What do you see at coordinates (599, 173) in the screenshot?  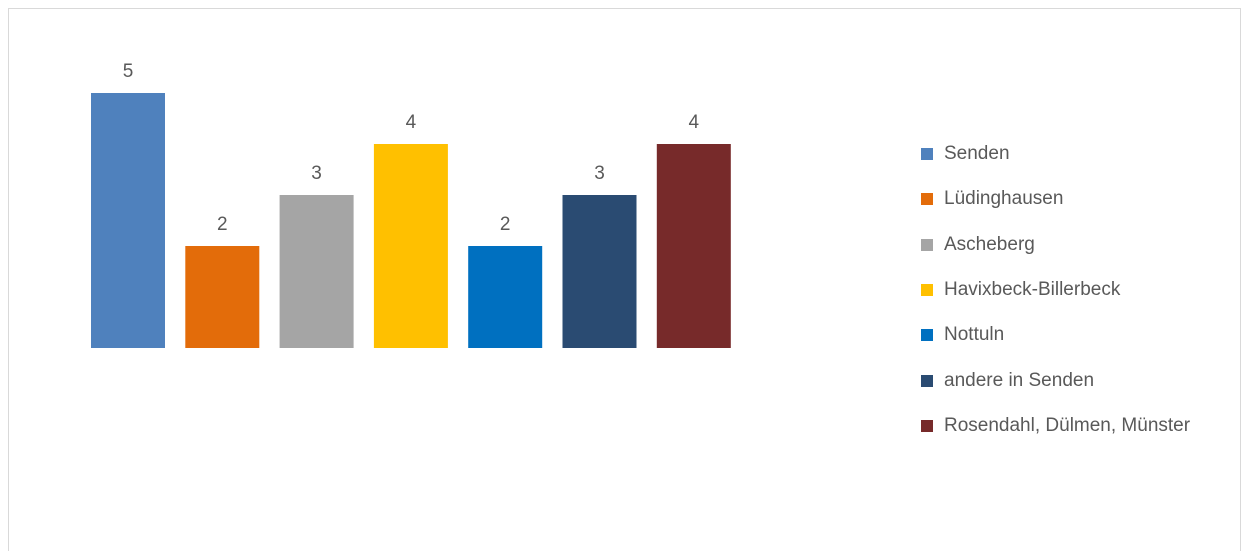 I see `data-label-5: 3` at bounding box center [599, 173].